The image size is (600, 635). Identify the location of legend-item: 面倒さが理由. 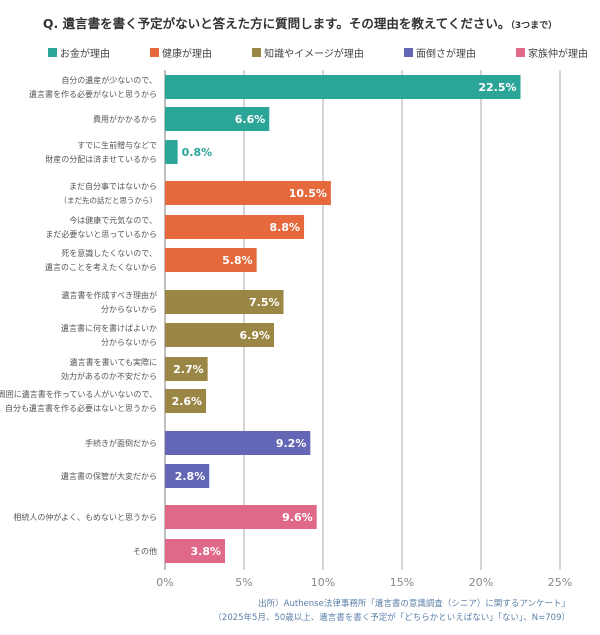
(439, 52).